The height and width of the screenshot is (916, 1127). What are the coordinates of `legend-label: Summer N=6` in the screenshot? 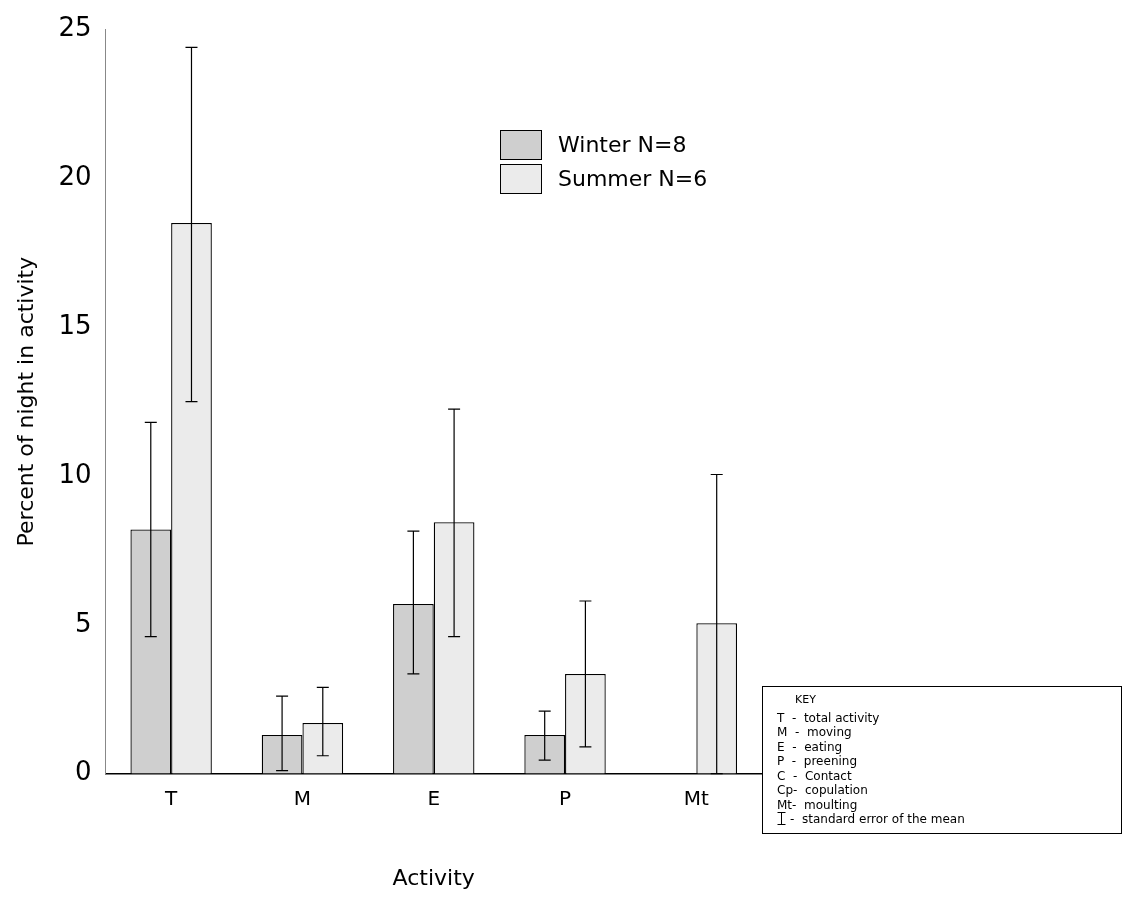 It's located at (633, 179).